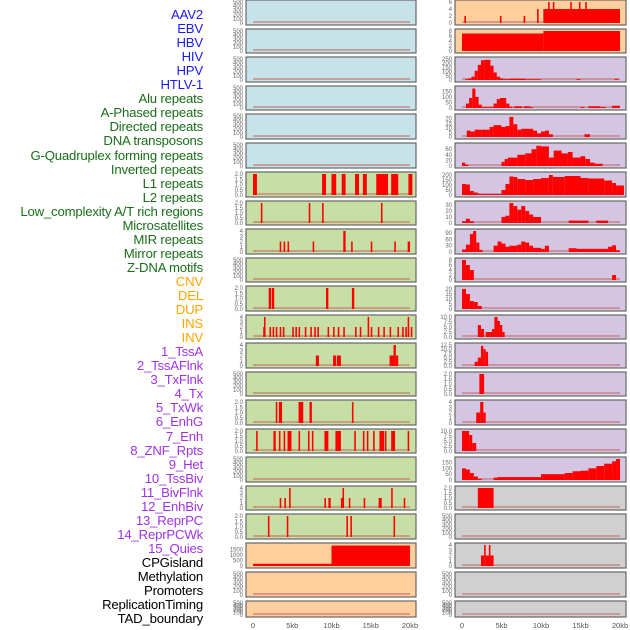 This screenshot has height=630, width=630. I want to click on x-tick-label: 10kb, so click(331, 625).